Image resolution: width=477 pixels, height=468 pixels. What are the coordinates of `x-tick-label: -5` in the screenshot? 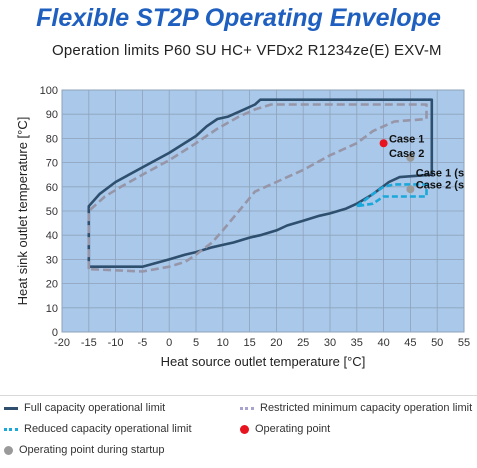 It's located at (143, 343).